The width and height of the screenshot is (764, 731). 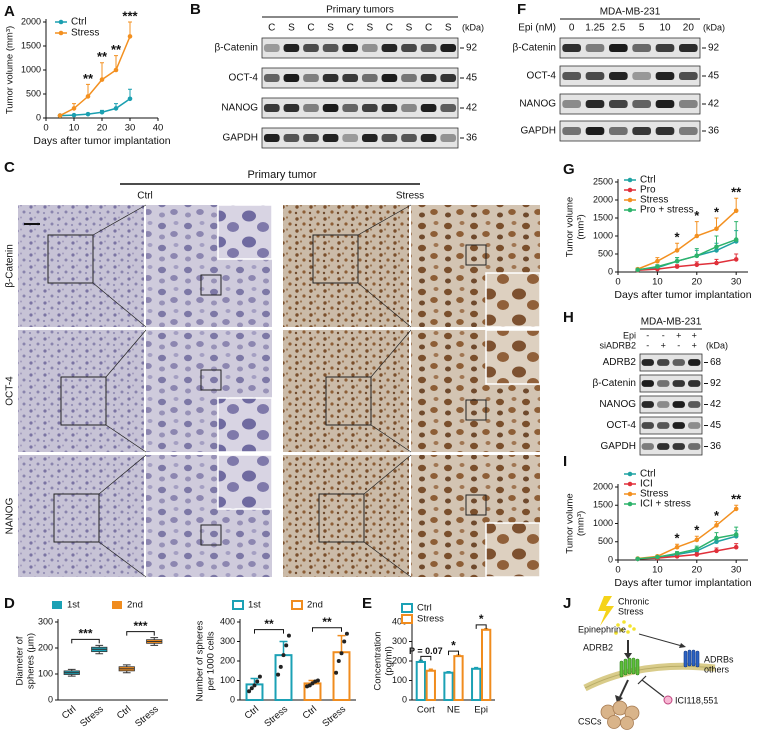 I want to click on series-line, so click(x=95, y=107).